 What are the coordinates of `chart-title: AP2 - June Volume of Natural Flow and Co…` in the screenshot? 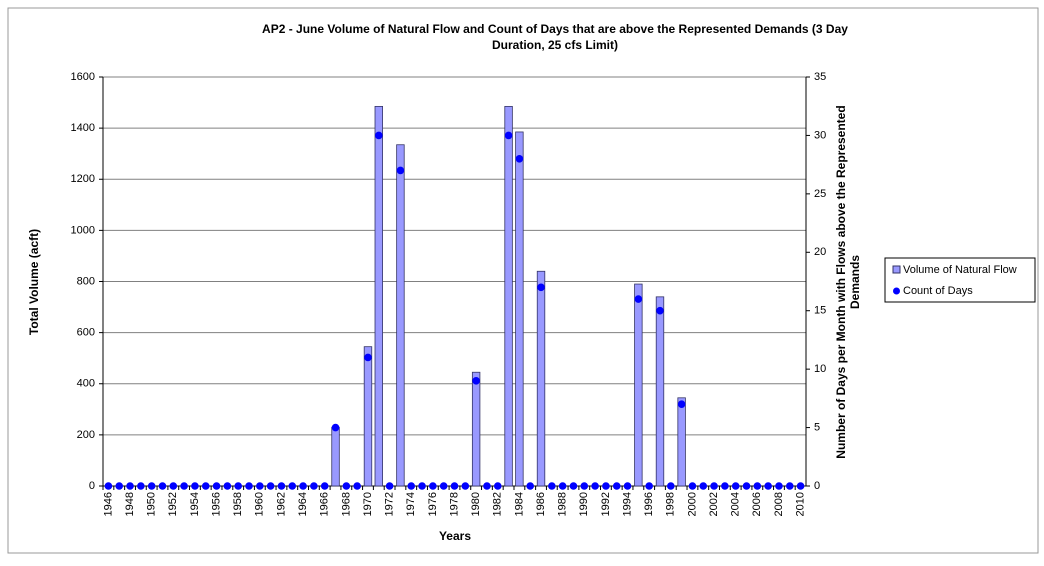 It's located at (555, 29).